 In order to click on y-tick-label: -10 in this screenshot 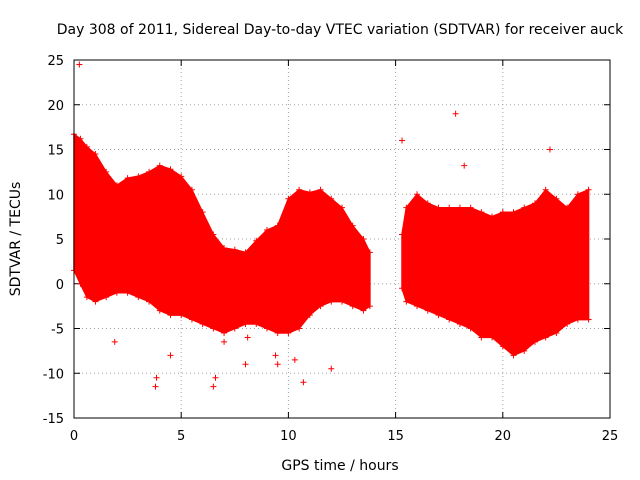, I will do `click(53, 374)`.